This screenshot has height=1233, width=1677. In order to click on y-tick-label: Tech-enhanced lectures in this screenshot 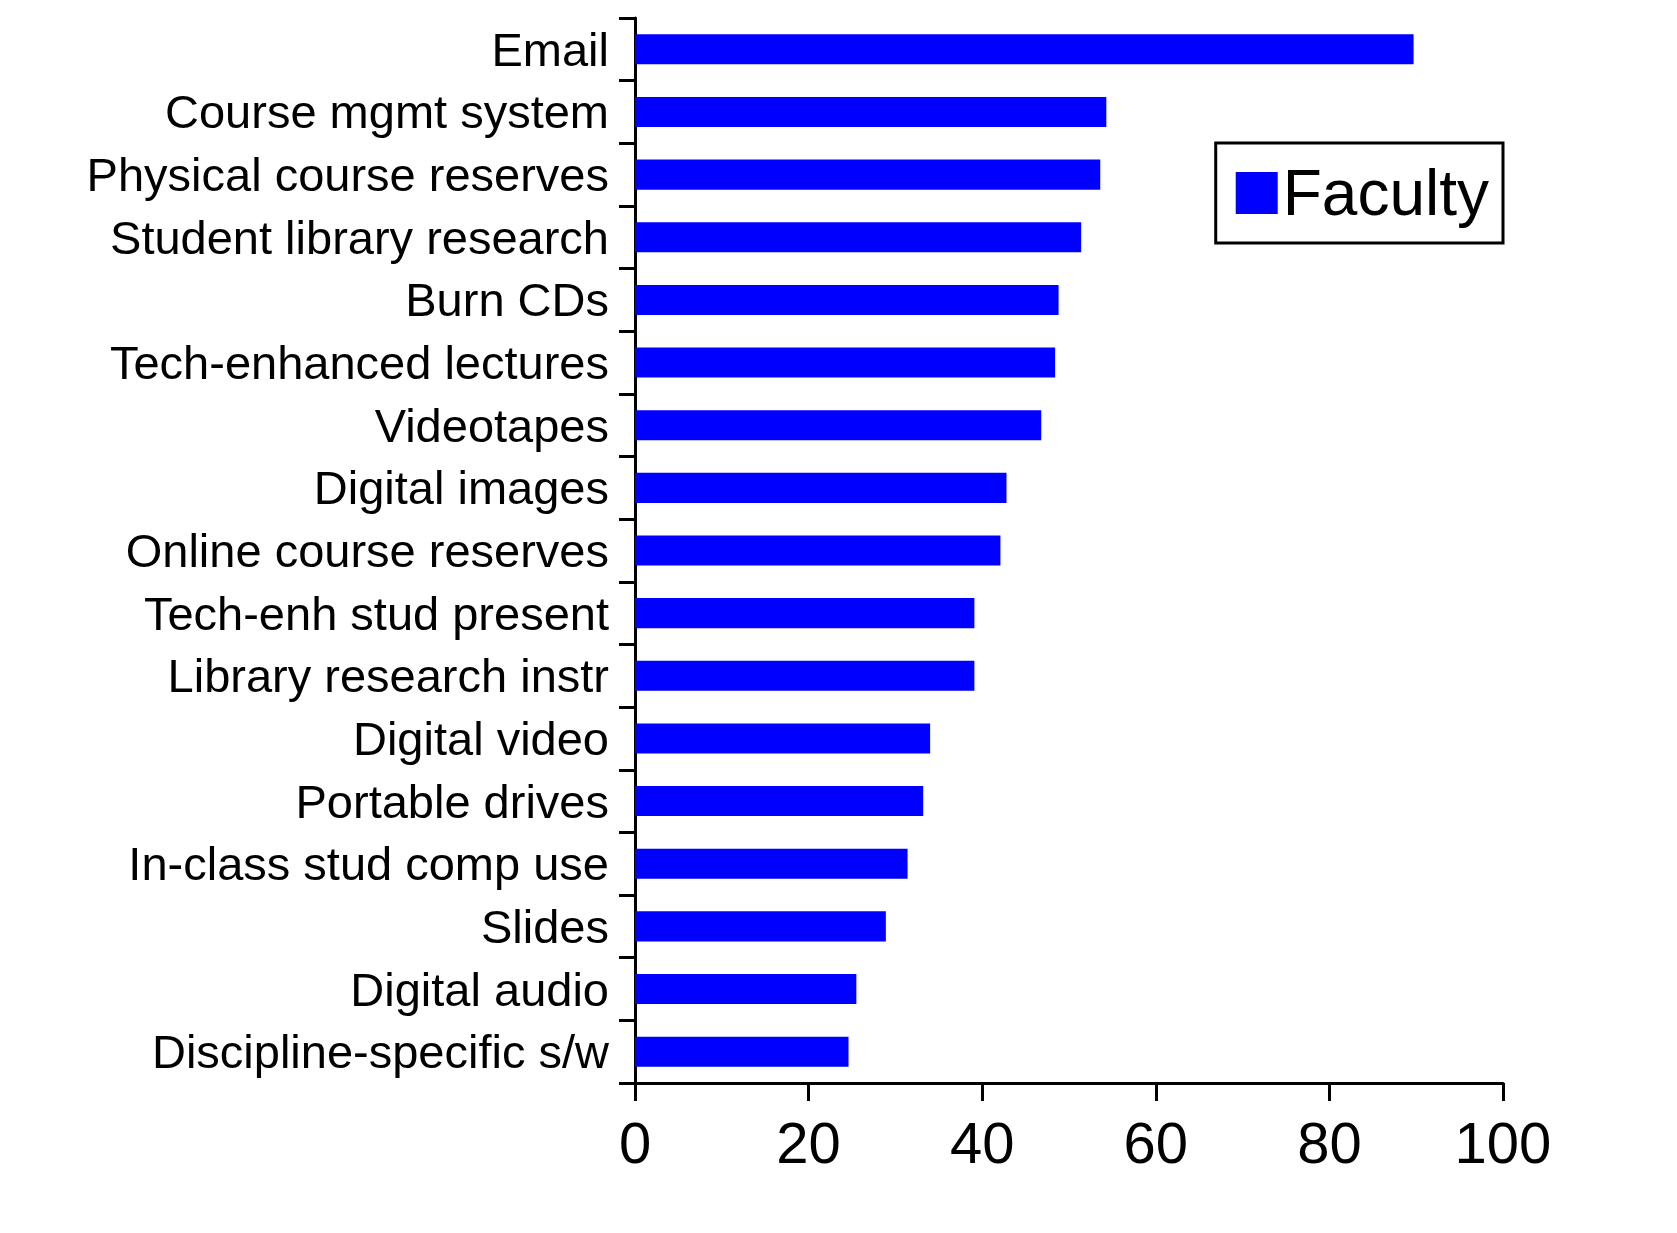, I will do `click(359, 363)`.